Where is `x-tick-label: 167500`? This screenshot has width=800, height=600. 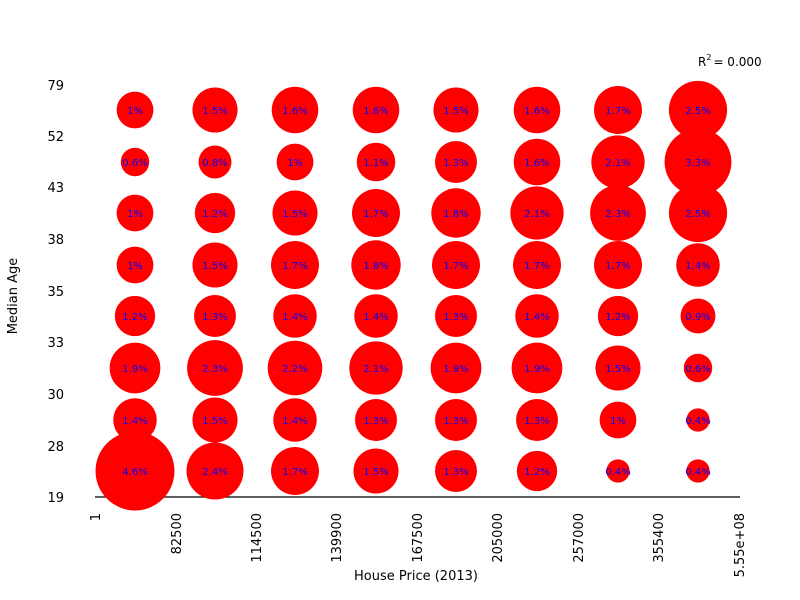
x-tick-label: 167500 is located at coordinates (418, 538).